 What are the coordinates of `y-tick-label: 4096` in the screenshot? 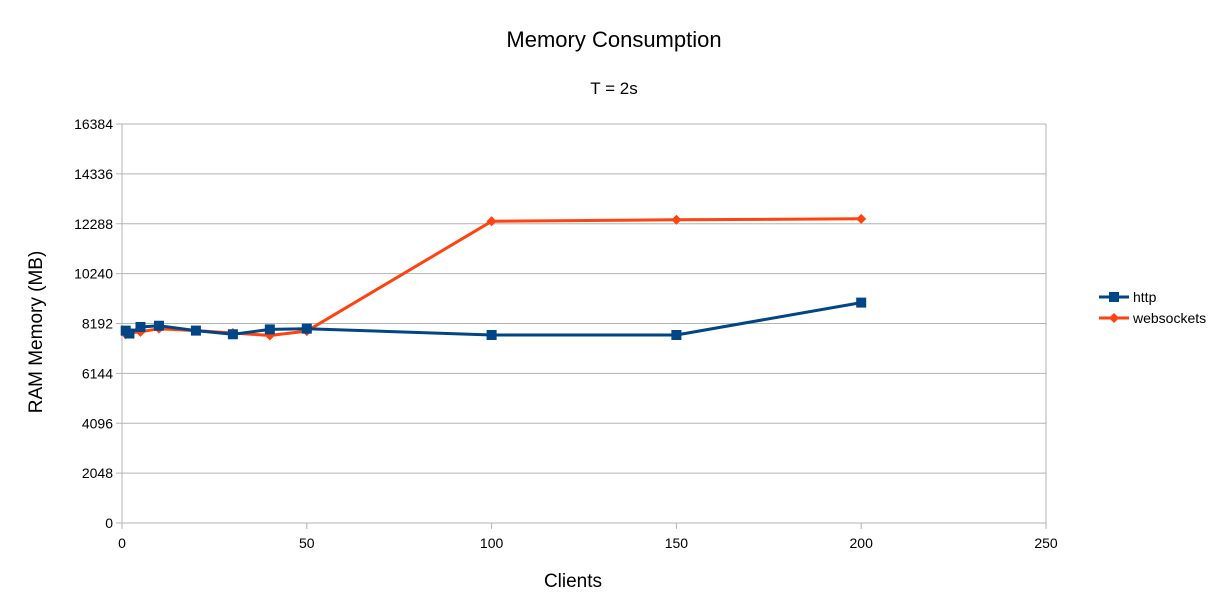 It's located at (97, 423).